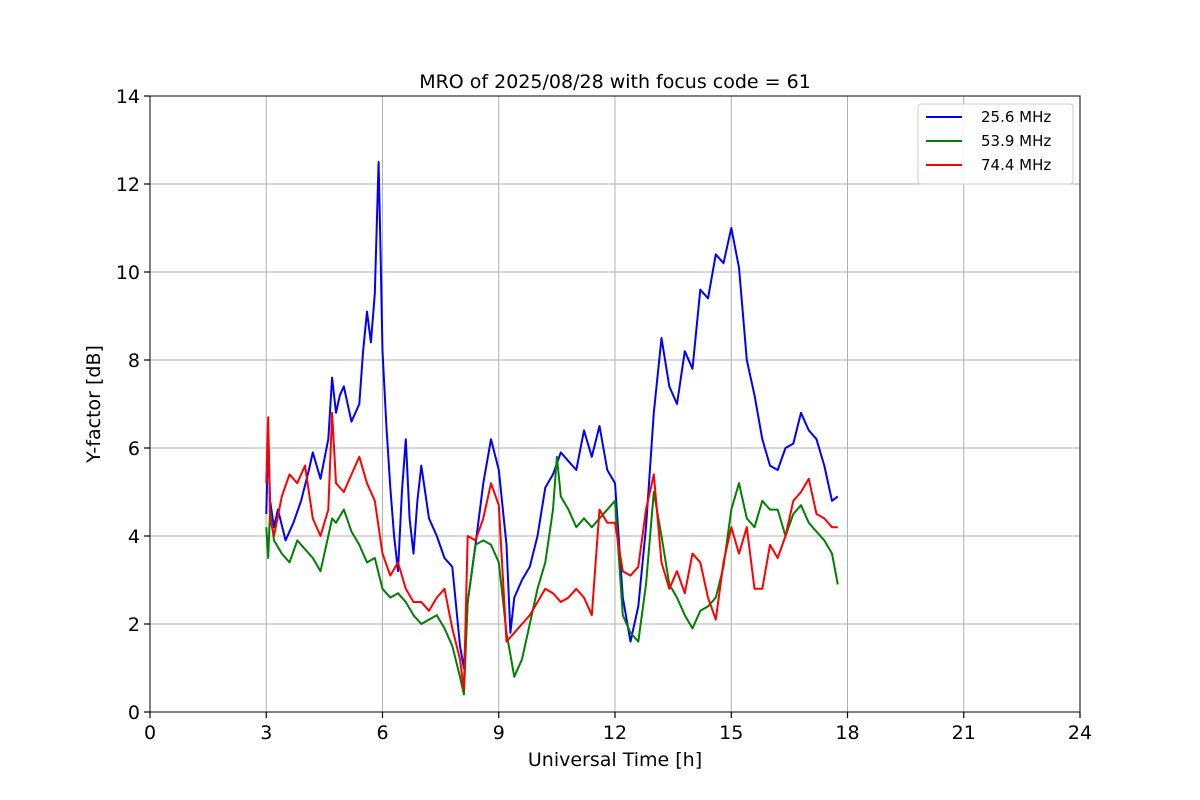 Image resolution: width=1200 pixels, height=800 pixels. What do you see at coordinates (847, 733) in the screenshot?
I see `x-tick-label: 18` at bounding box center [847, 733].